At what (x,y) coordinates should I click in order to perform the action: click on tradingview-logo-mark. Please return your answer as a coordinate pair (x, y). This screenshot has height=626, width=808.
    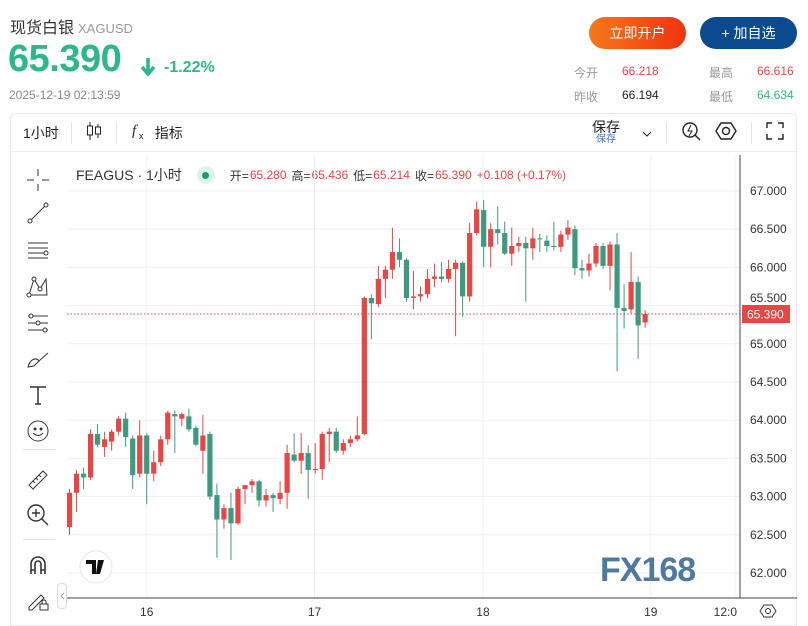
    Looking at the image, I should click on (95, 567).